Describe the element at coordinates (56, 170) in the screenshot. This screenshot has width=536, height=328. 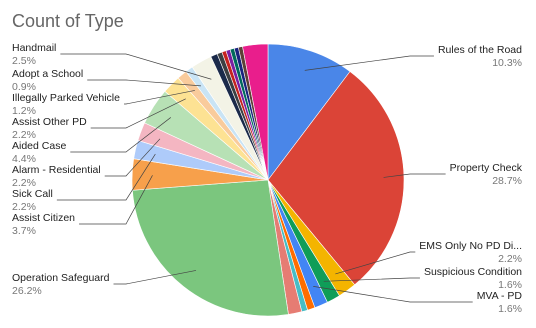
I see `slice-label: Alarm - Residential` at that location.